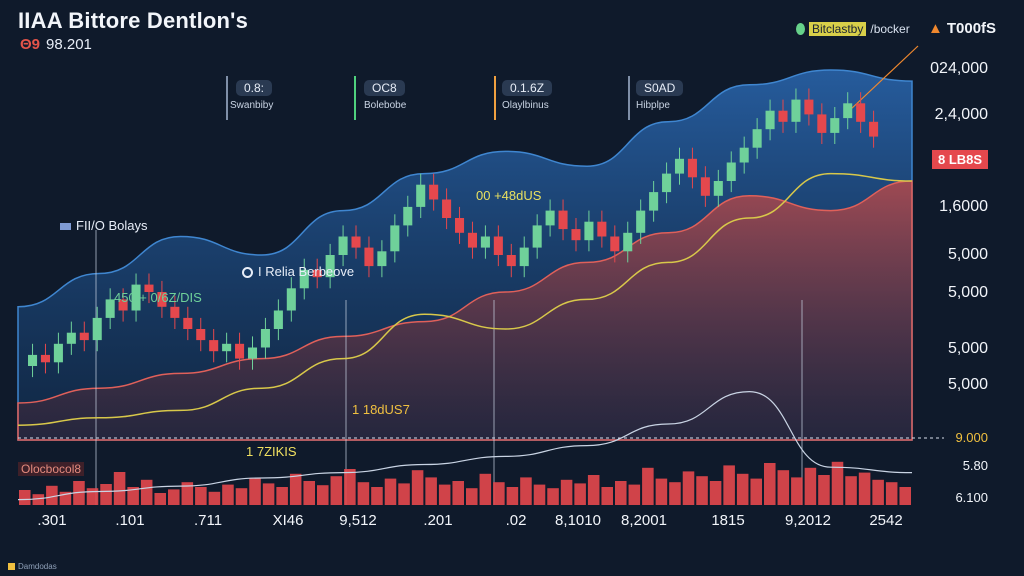 The image size is (1024, 576). I want to click on x-tick-label: .201, so click(438, 520).